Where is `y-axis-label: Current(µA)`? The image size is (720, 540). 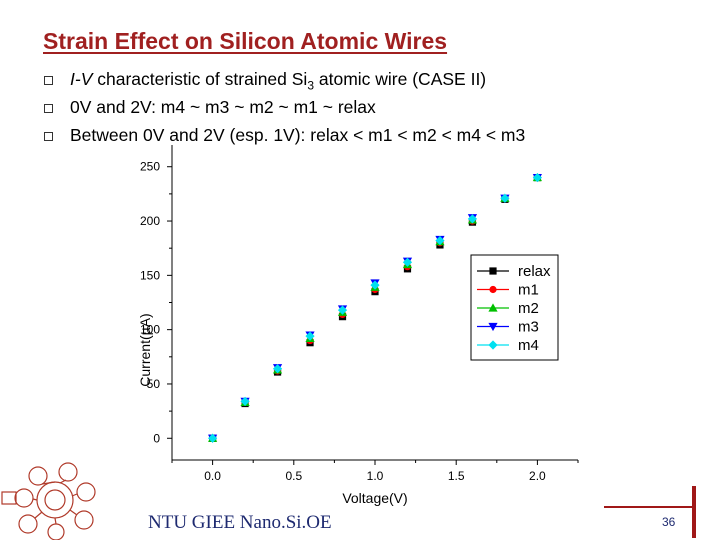 y-axis-label: Current(µA) is located at coordinates (145, 349).